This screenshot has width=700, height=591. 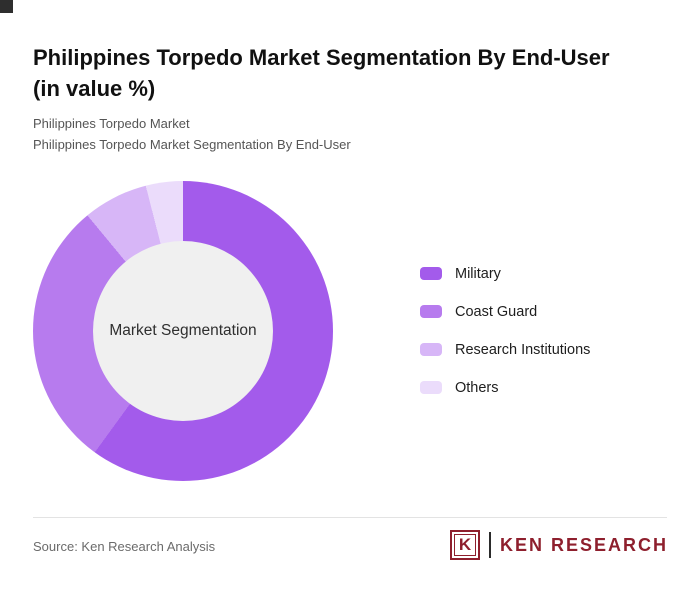 I want to click on legend-item: Research Institutions, so click(x=505, y=349).